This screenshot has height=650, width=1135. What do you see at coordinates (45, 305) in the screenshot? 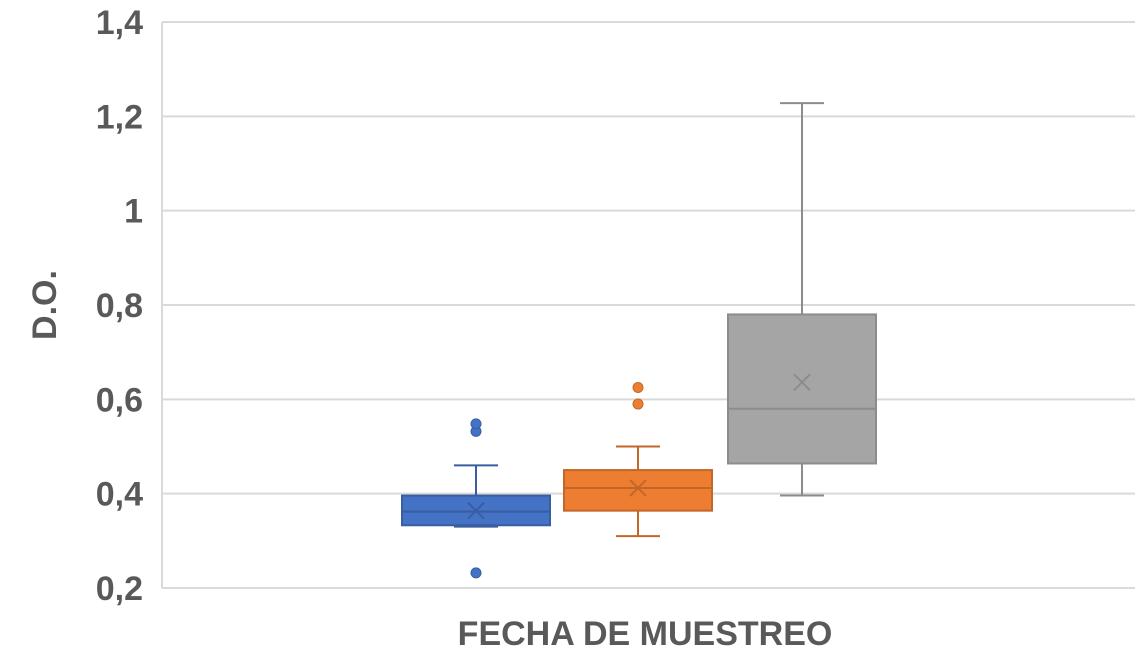
I see `y-axis-title: D.O.` at bounding box center [45, 305].